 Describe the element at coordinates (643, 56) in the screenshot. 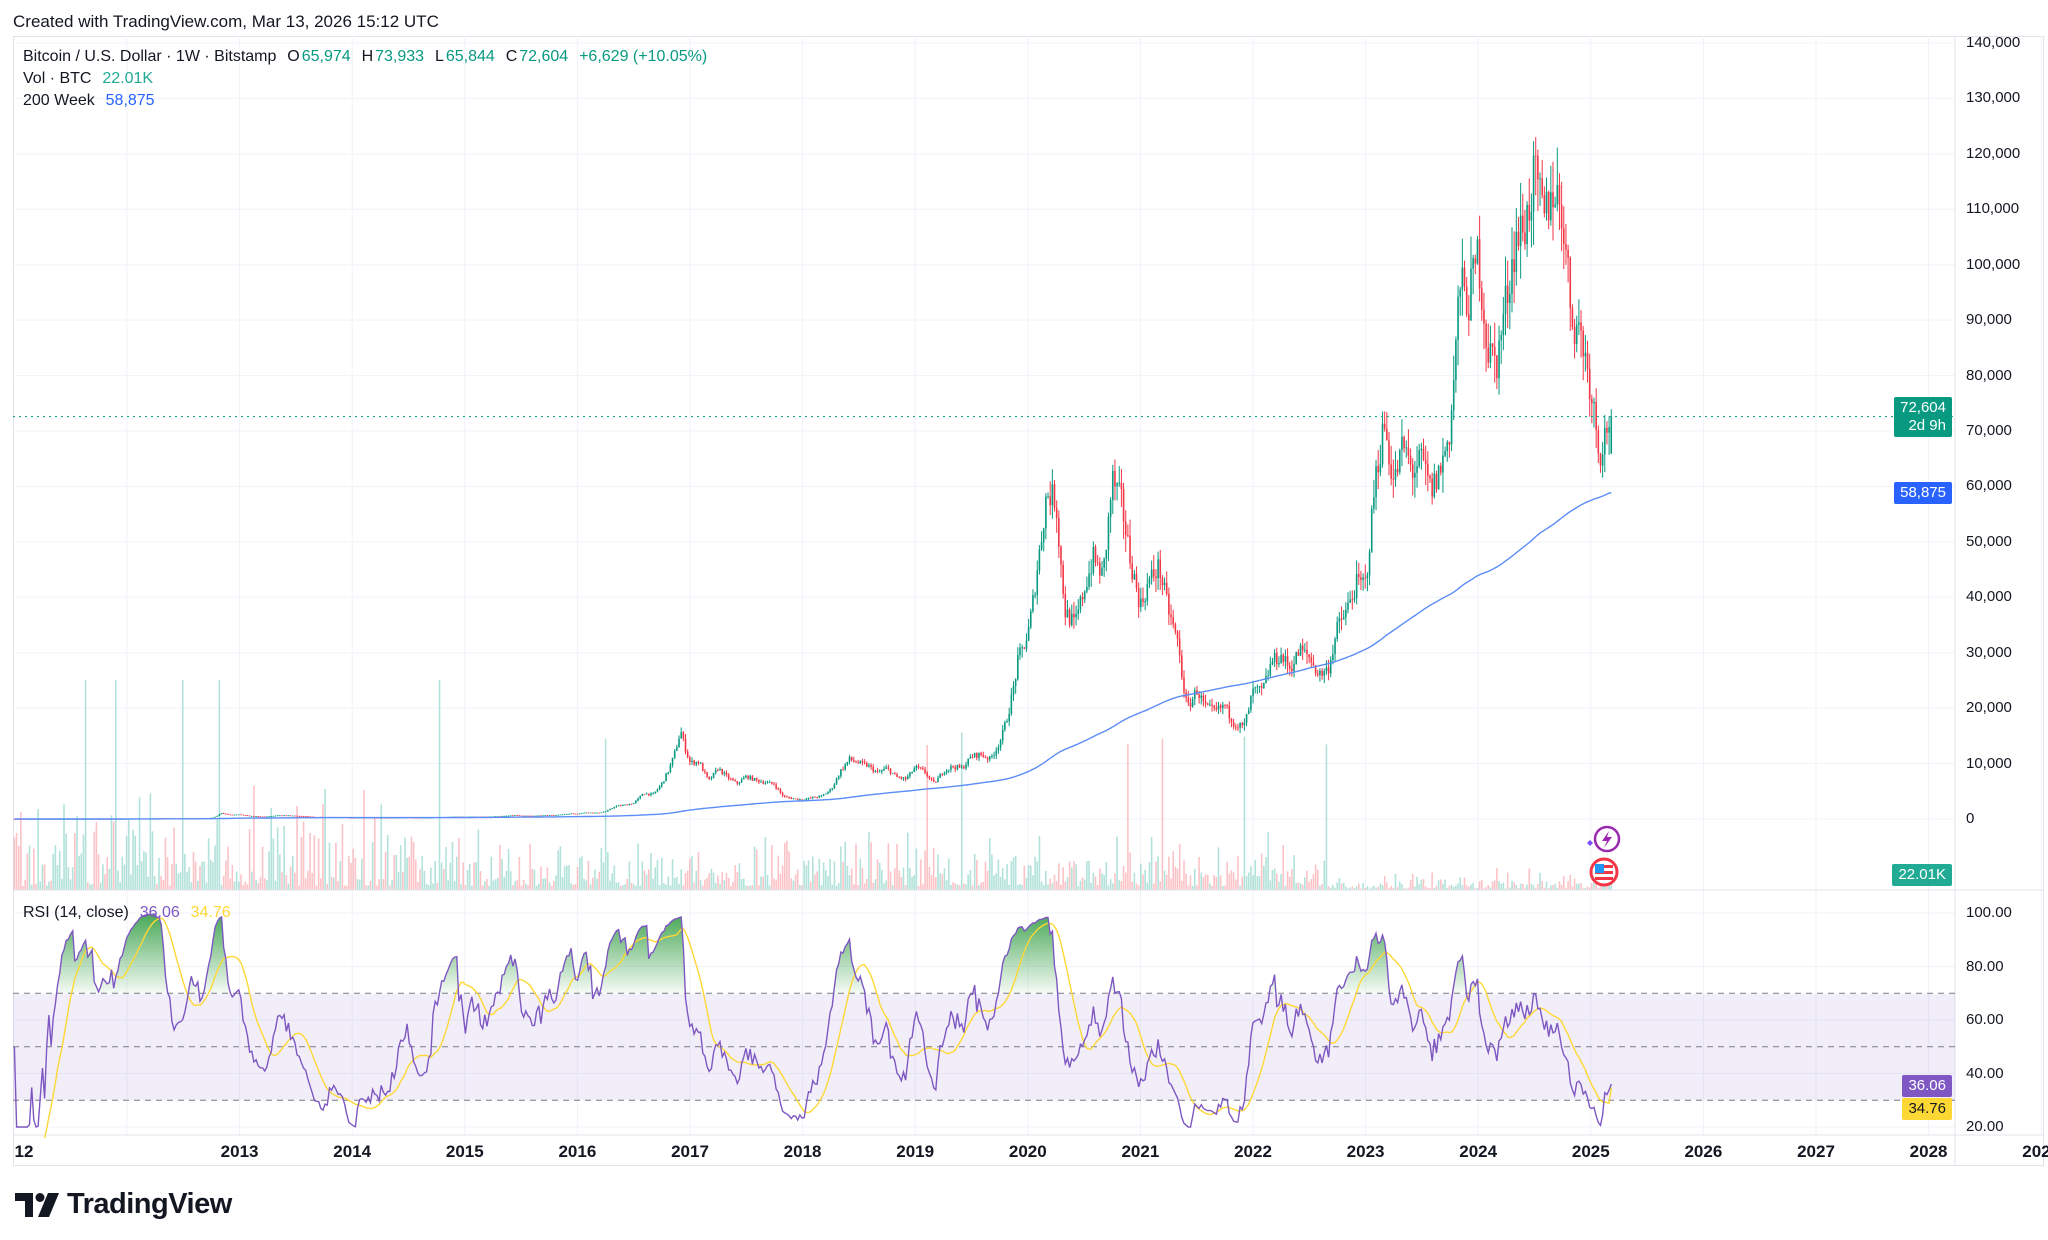

I see `change-value: +6,629 (+10.05%)` at that location.